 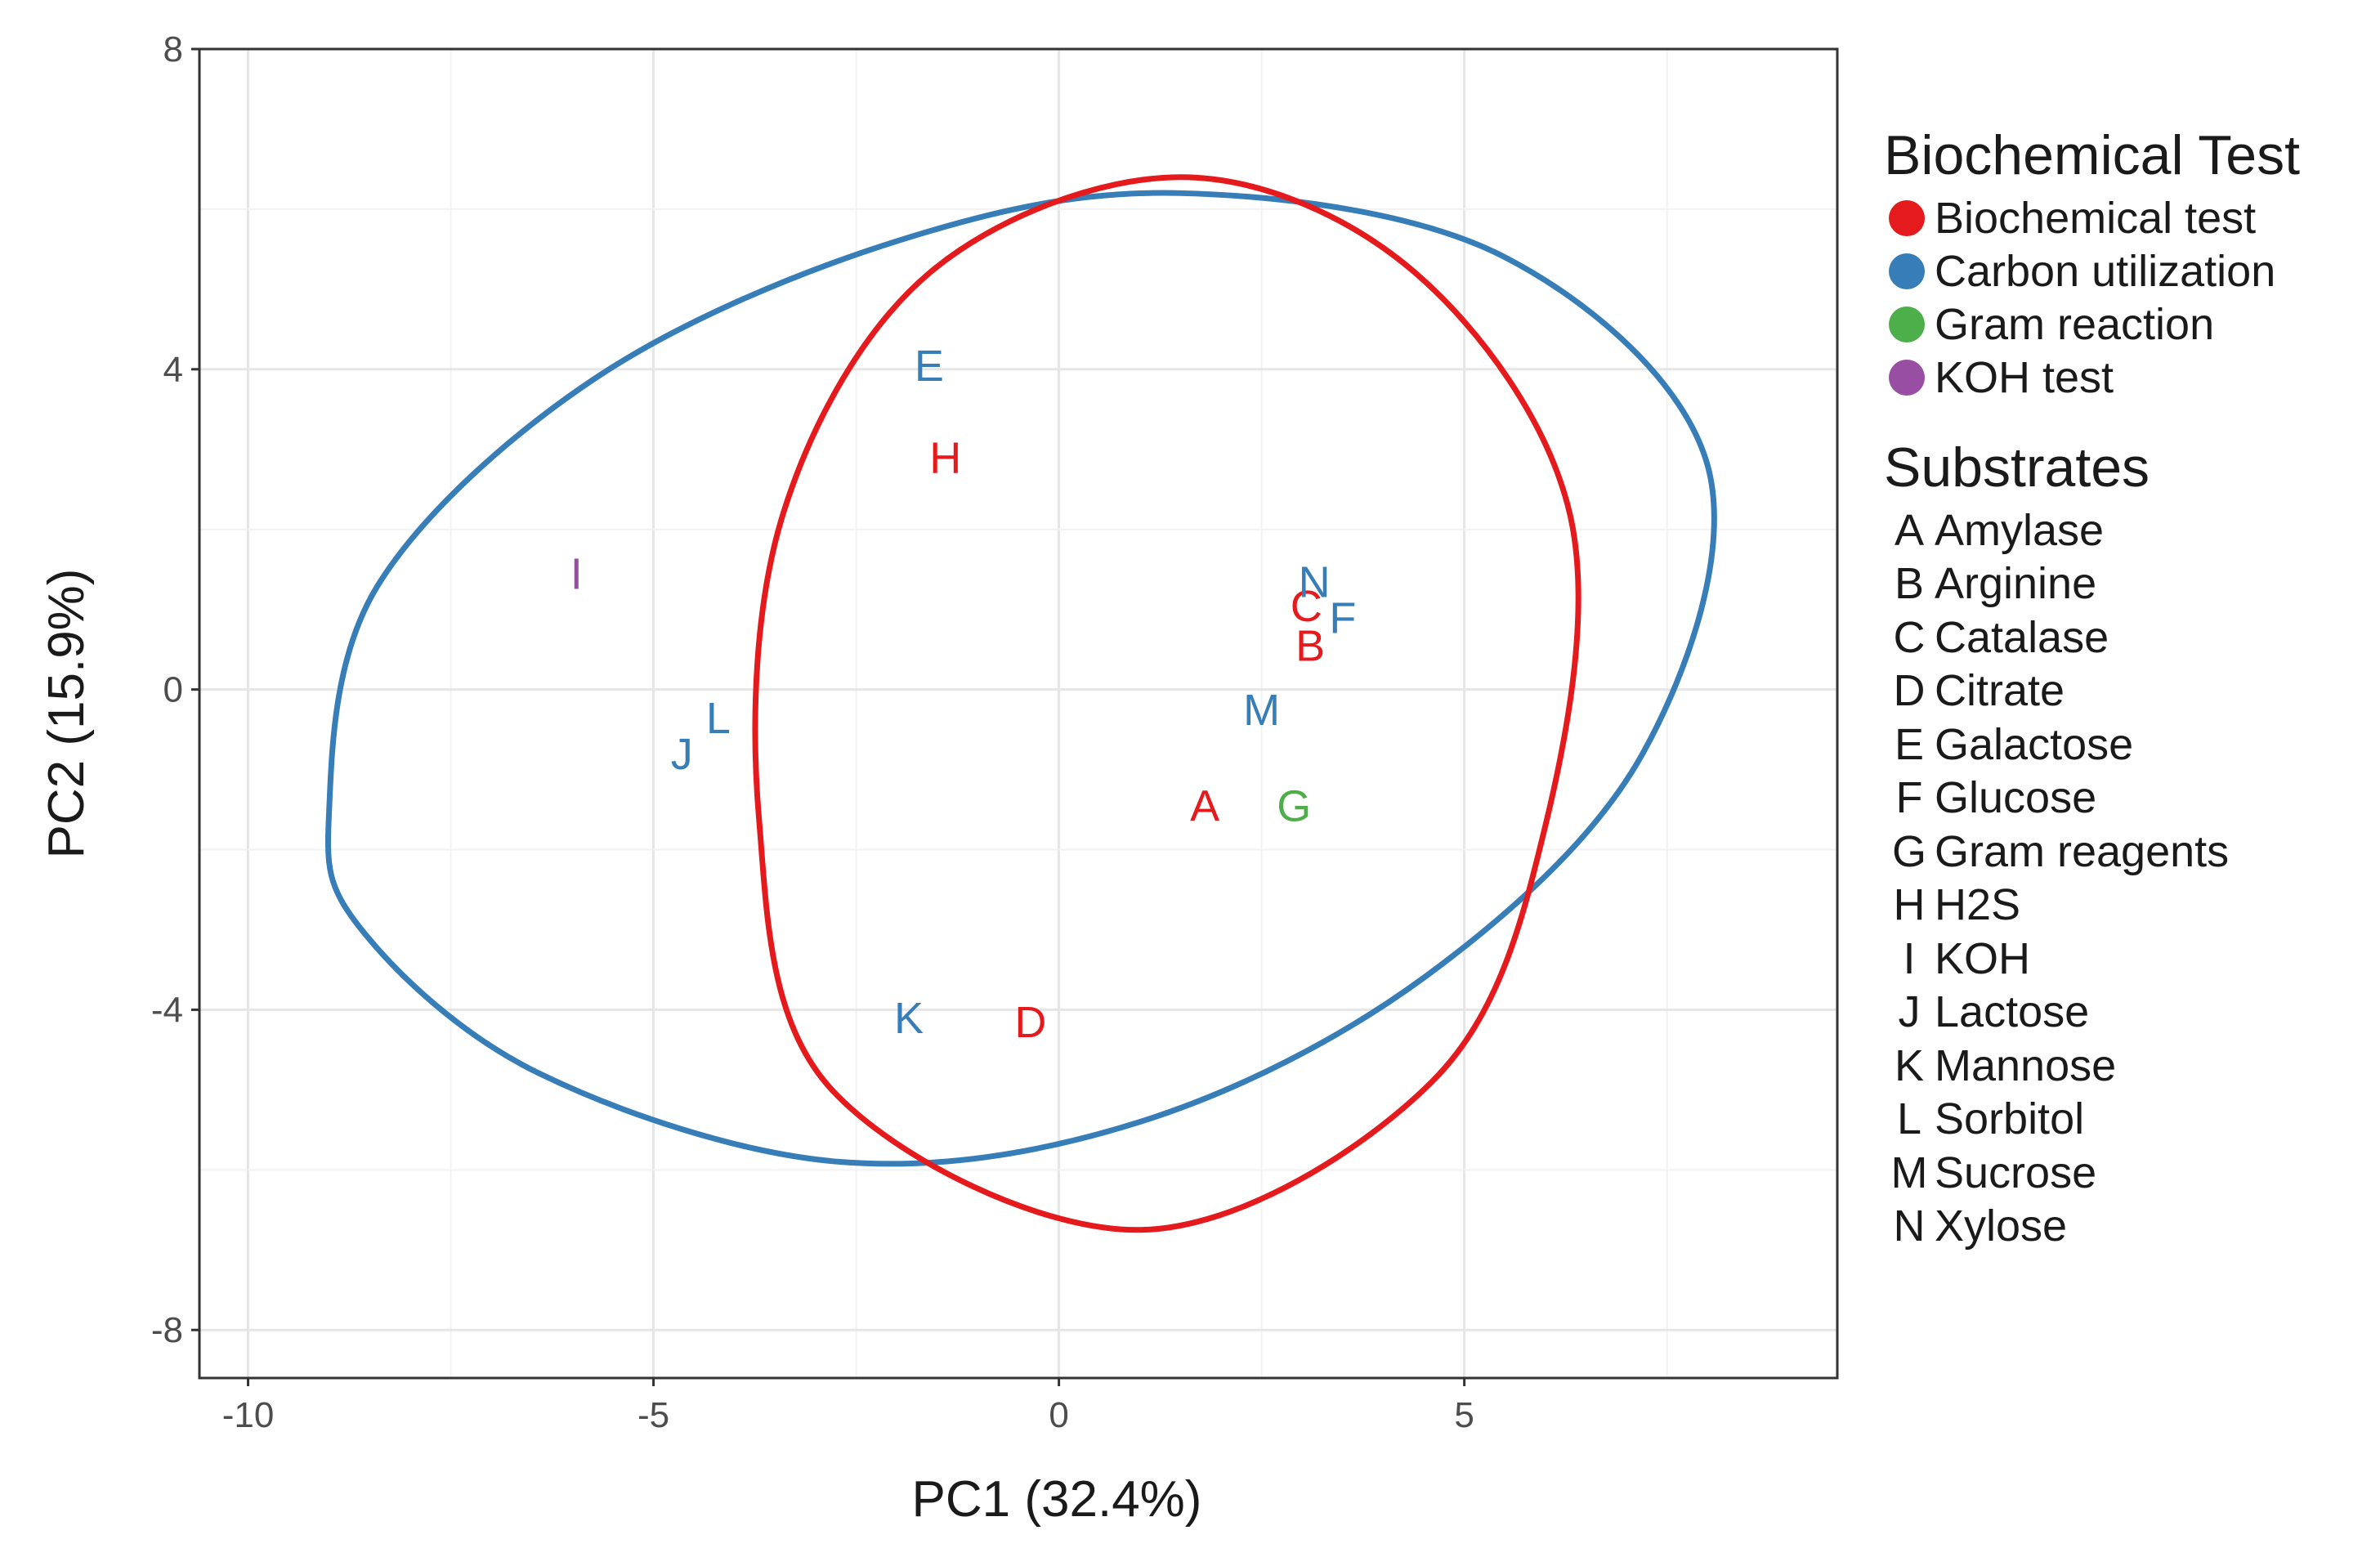 I want to click on legend-substrate-name: Citrate, so click(x=2000, y=691).